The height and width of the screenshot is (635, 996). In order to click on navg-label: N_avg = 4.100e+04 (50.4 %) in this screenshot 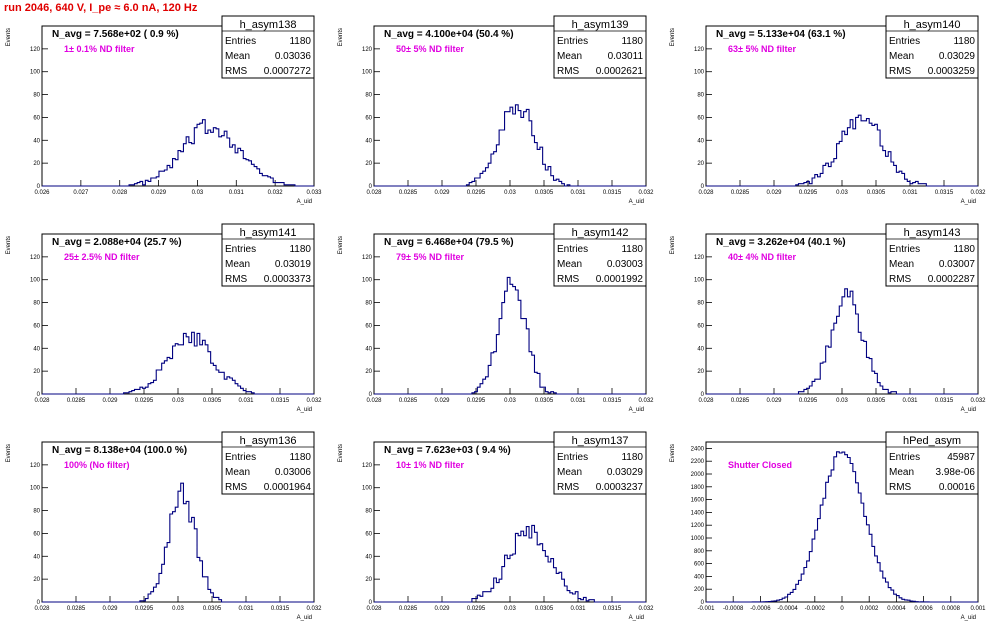, I will do `click(449, 34)`.